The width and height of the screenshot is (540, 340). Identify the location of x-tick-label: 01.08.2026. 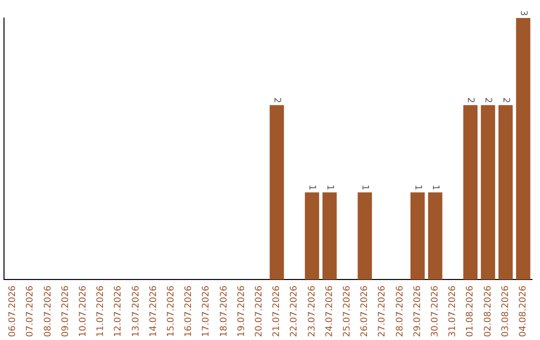
(471, 311).